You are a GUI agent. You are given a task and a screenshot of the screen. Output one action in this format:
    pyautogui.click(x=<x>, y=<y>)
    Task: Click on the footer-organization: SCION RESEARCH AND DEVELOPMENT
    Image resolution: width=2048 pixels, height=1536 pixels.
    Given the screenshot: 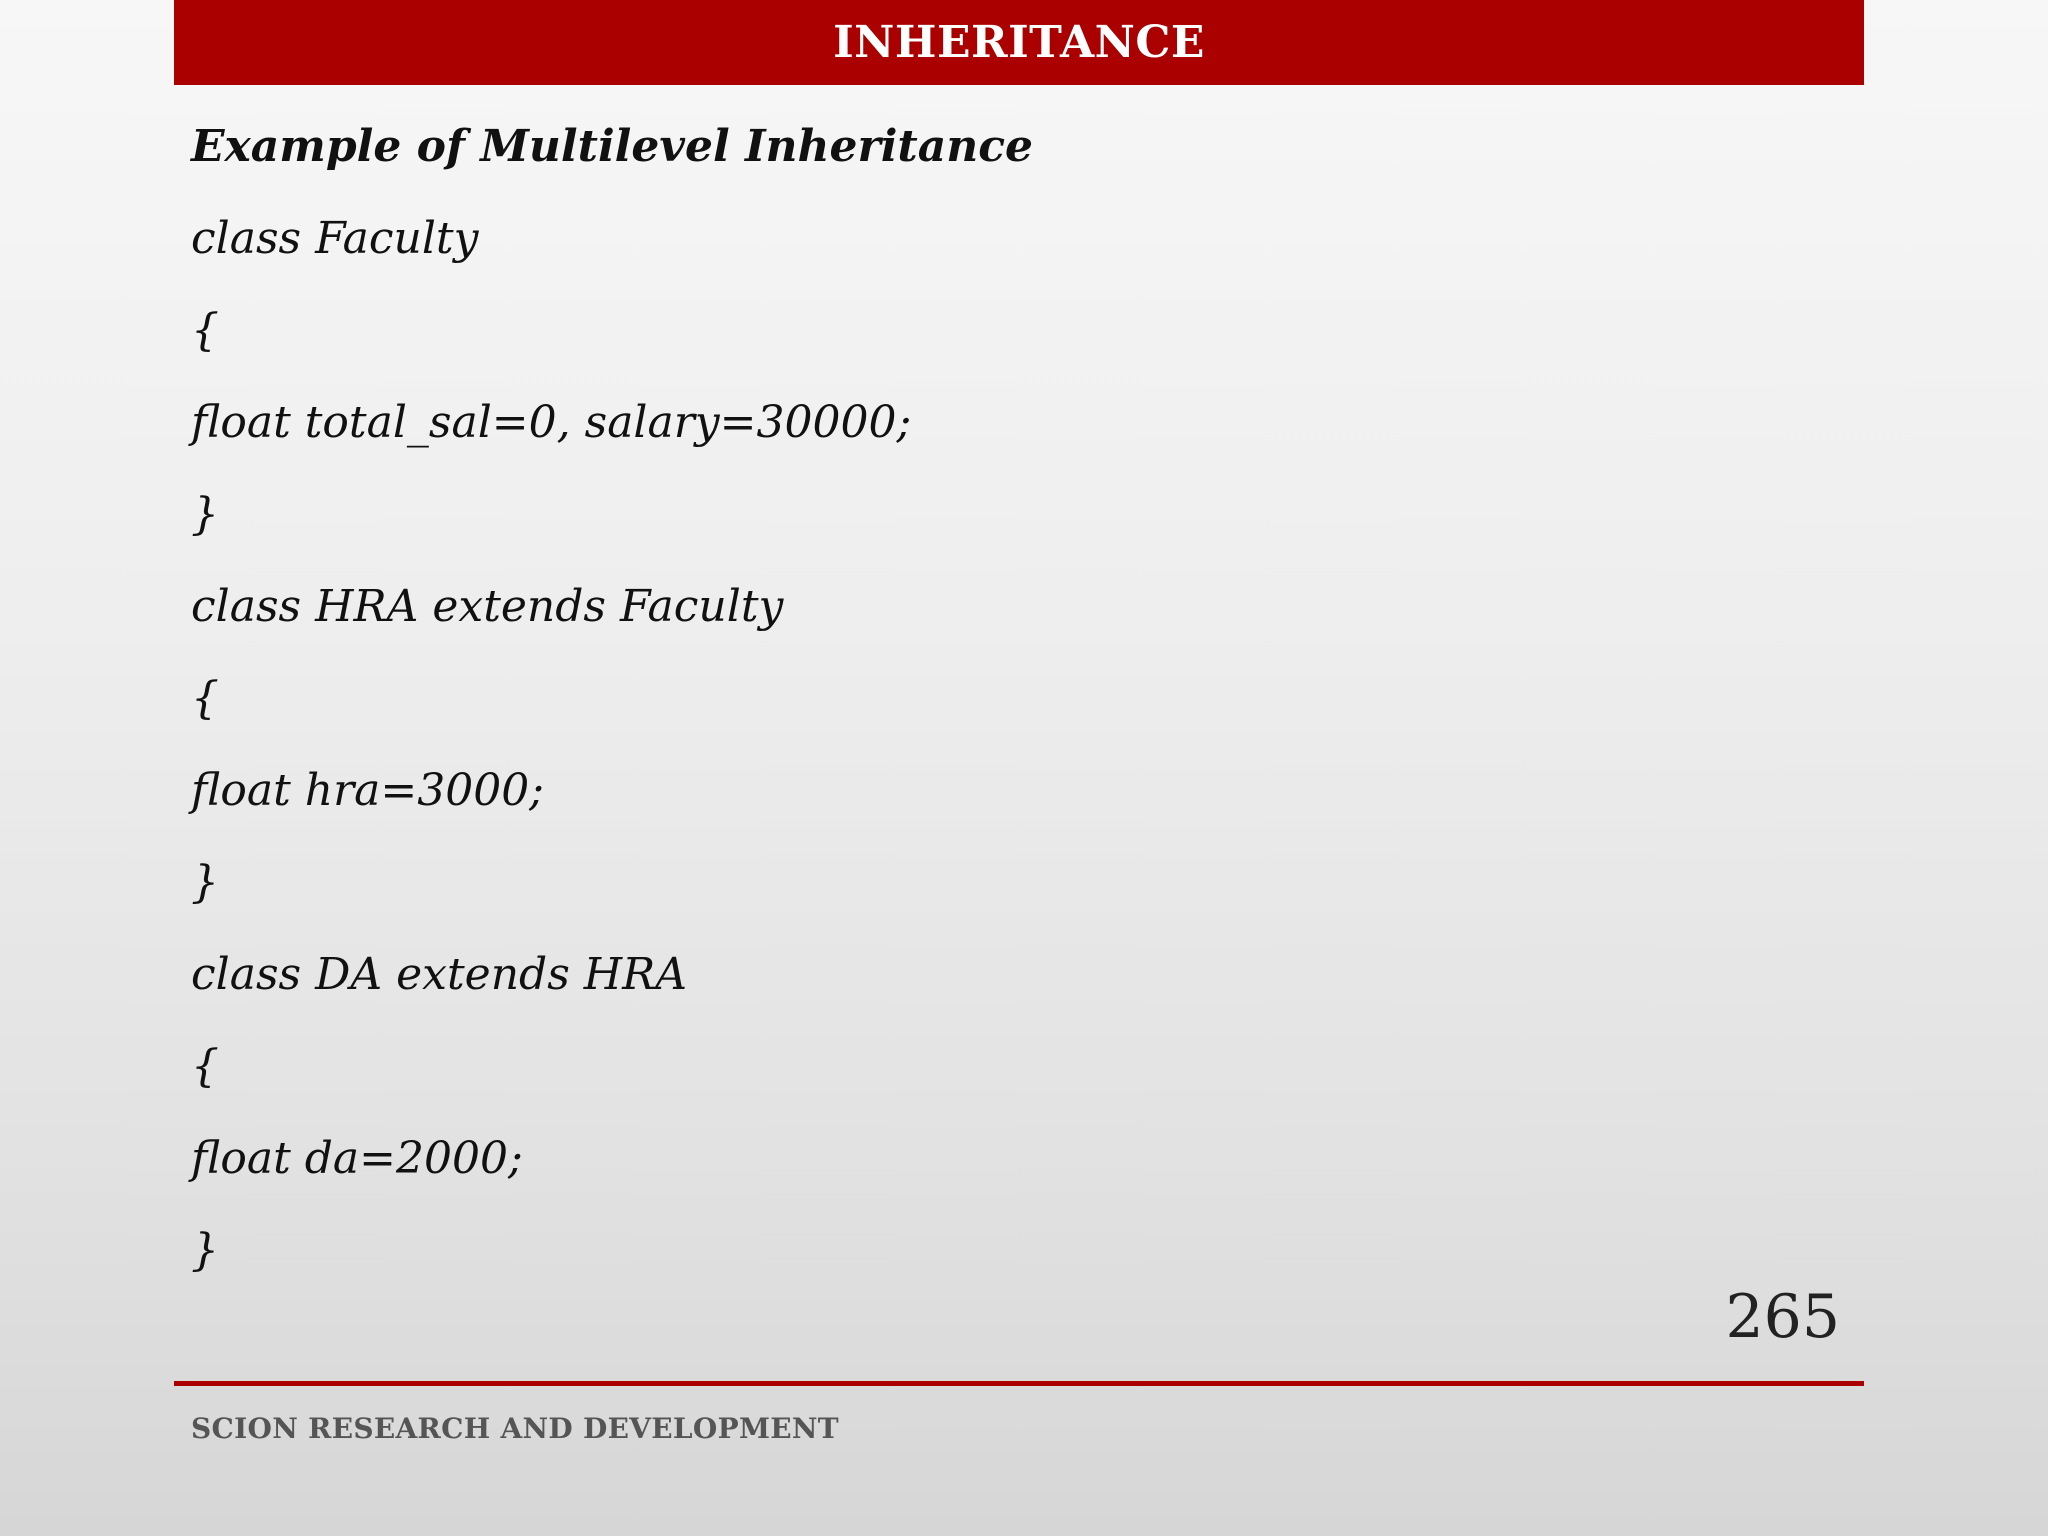 What is the action you would take?
    pyautogui.click(x=515, y=1428)
    